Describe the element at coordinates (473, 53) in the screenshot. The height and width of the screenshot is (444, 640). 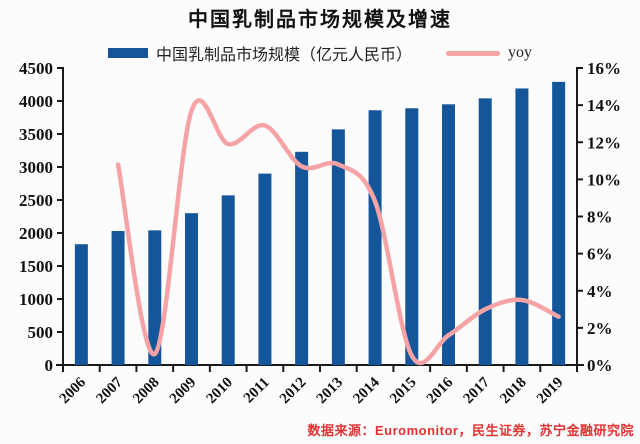
I see `line-series-swatch` at that location.